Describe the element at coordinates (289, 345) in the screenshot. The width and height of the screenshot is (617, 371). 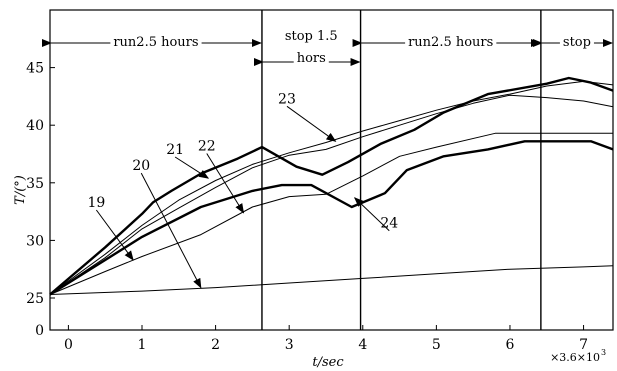
I see `x-tick-label: 3` at that location.